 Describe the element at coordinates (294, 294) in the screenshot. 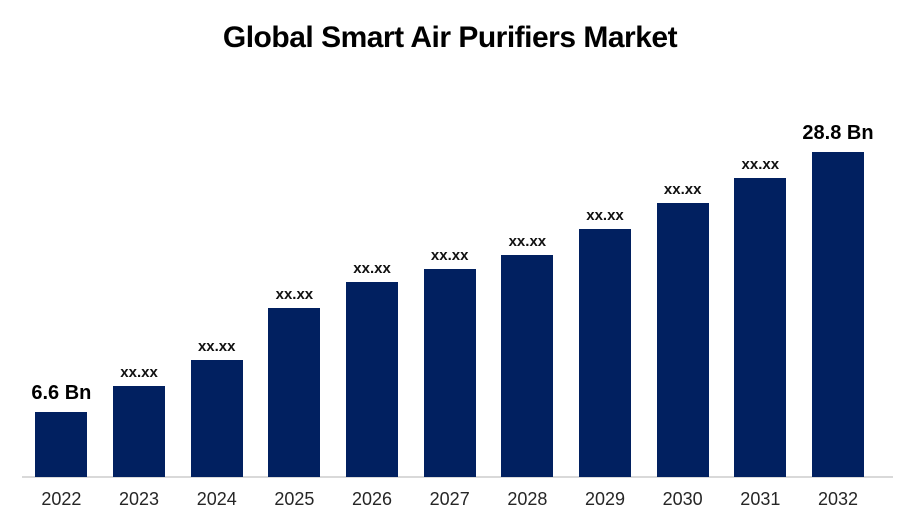

I see `value-label-2025: xx.xx` at that location.